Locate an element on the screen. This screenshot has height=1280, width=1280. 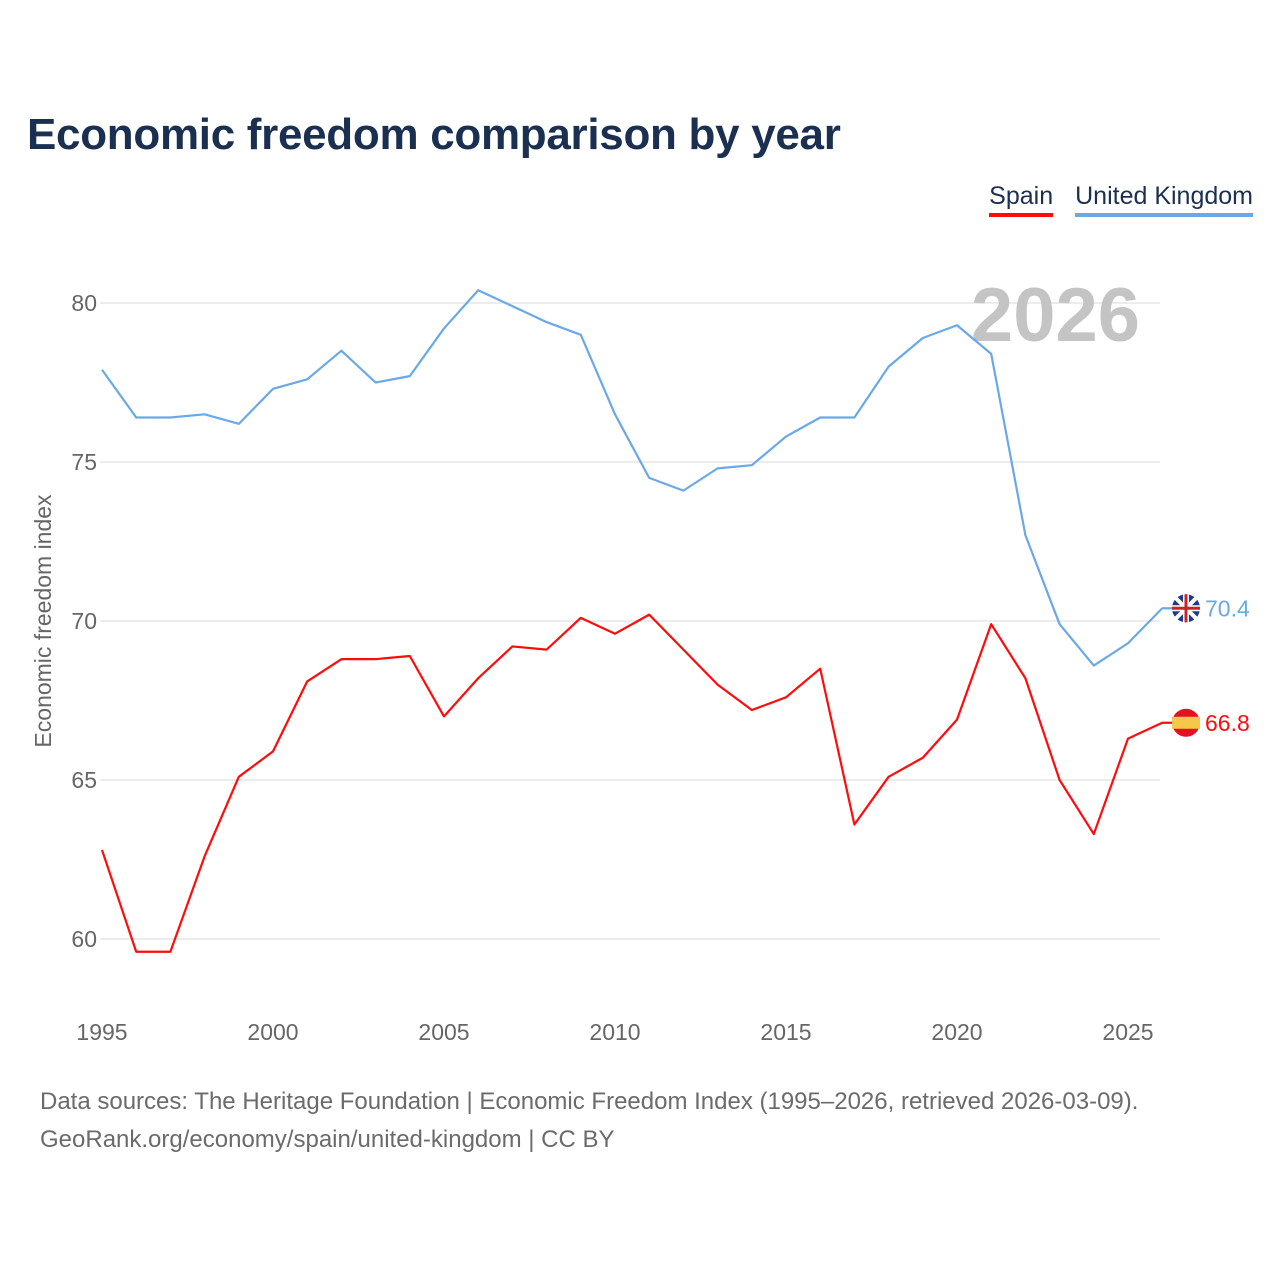
legend-spain: Spain is located at coordinates (1021, 199).